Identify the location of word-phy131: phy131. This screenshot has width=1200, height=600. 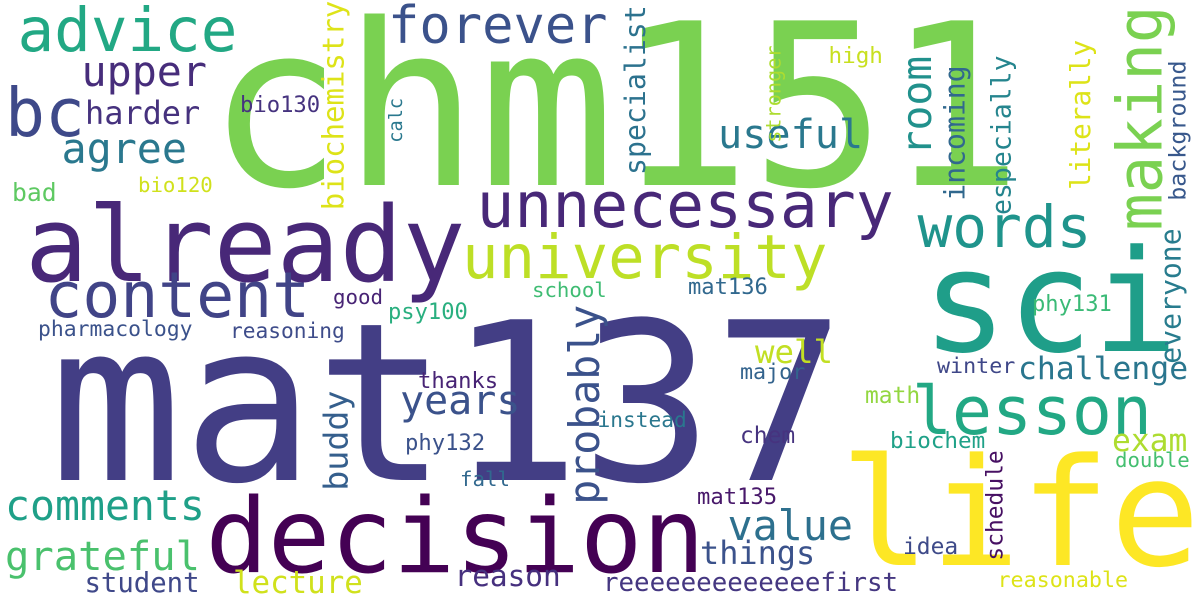
(1072, 304).